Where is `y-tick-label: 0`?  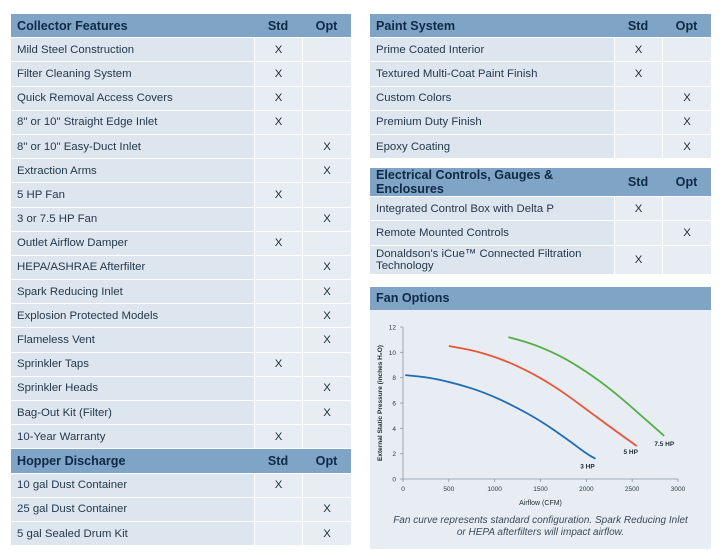 y-tick-label: 0 is located at coordinates (394, 480).